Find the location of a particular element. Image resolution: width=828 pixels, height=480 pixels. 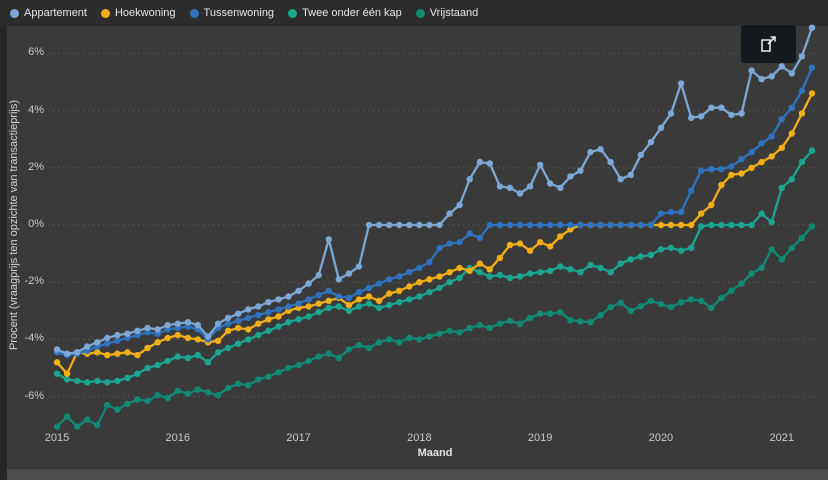

legend-series-label: Twee onder één kap is located at coordinates (352, 13).